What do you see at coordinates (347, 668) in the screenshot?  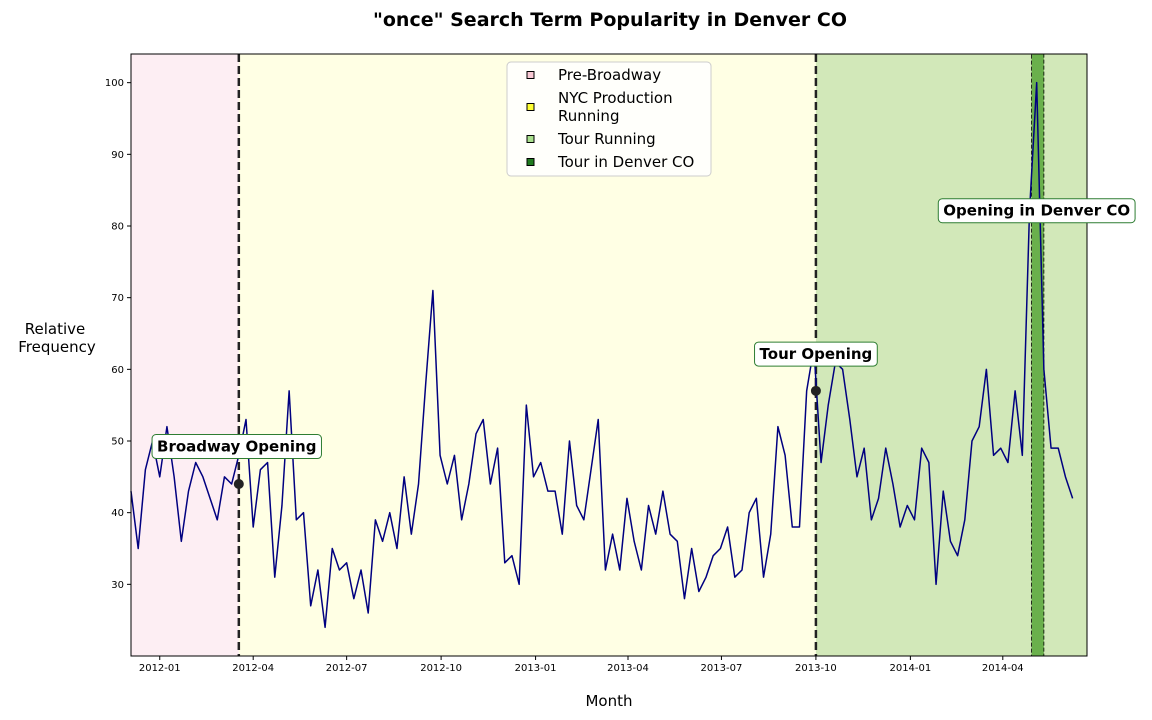 I see `x-tick-label: 2012-07` at bounding box center [347, 668].